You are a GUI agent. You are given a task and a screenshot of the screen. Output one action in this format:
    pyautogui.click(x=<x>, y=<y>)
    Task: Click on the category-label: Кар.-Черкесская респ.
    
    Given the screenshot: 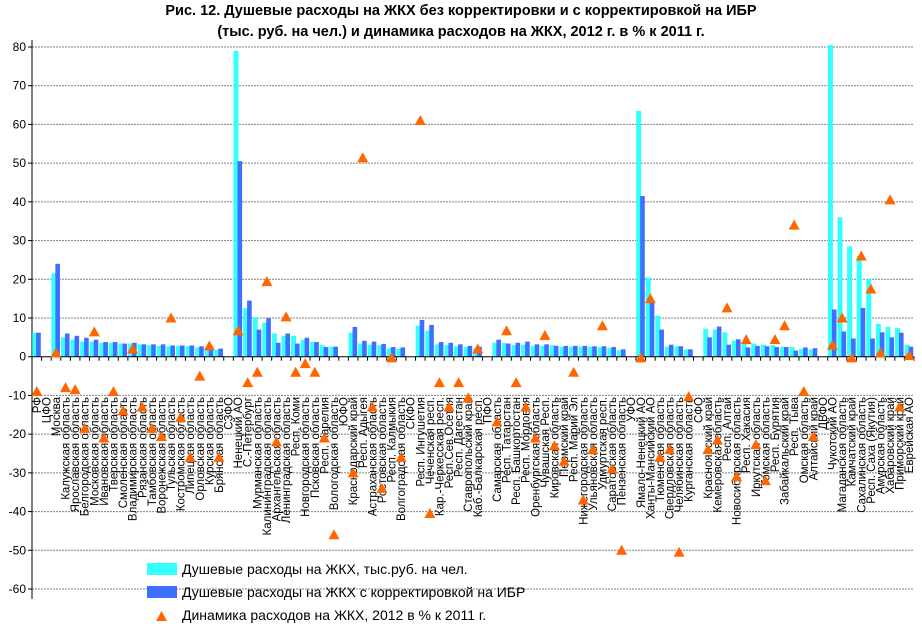 What is the action you would take?
    pyautogui.click(x=440, y=456)
    